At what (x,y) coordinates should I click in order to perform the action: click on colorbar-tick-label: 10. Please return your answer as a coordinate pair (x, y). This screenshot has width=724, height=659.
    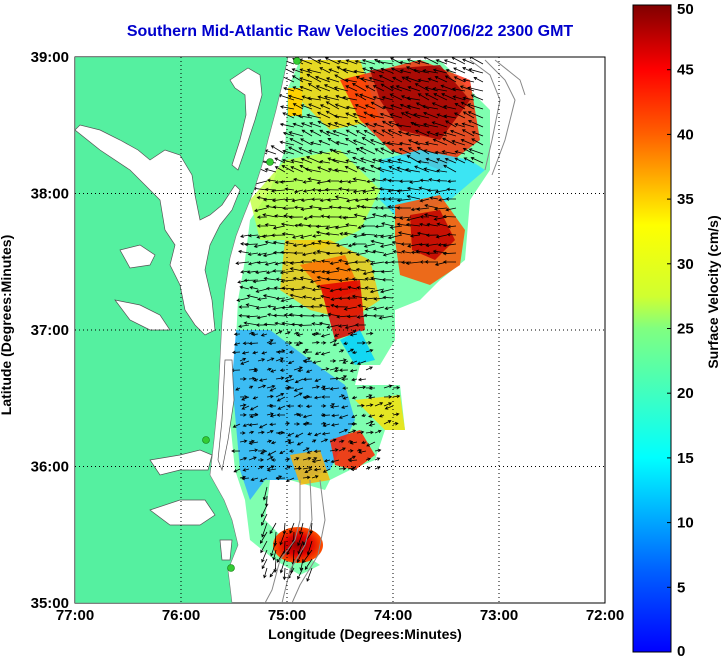
    Looking at the image, I should click on (685, 523).